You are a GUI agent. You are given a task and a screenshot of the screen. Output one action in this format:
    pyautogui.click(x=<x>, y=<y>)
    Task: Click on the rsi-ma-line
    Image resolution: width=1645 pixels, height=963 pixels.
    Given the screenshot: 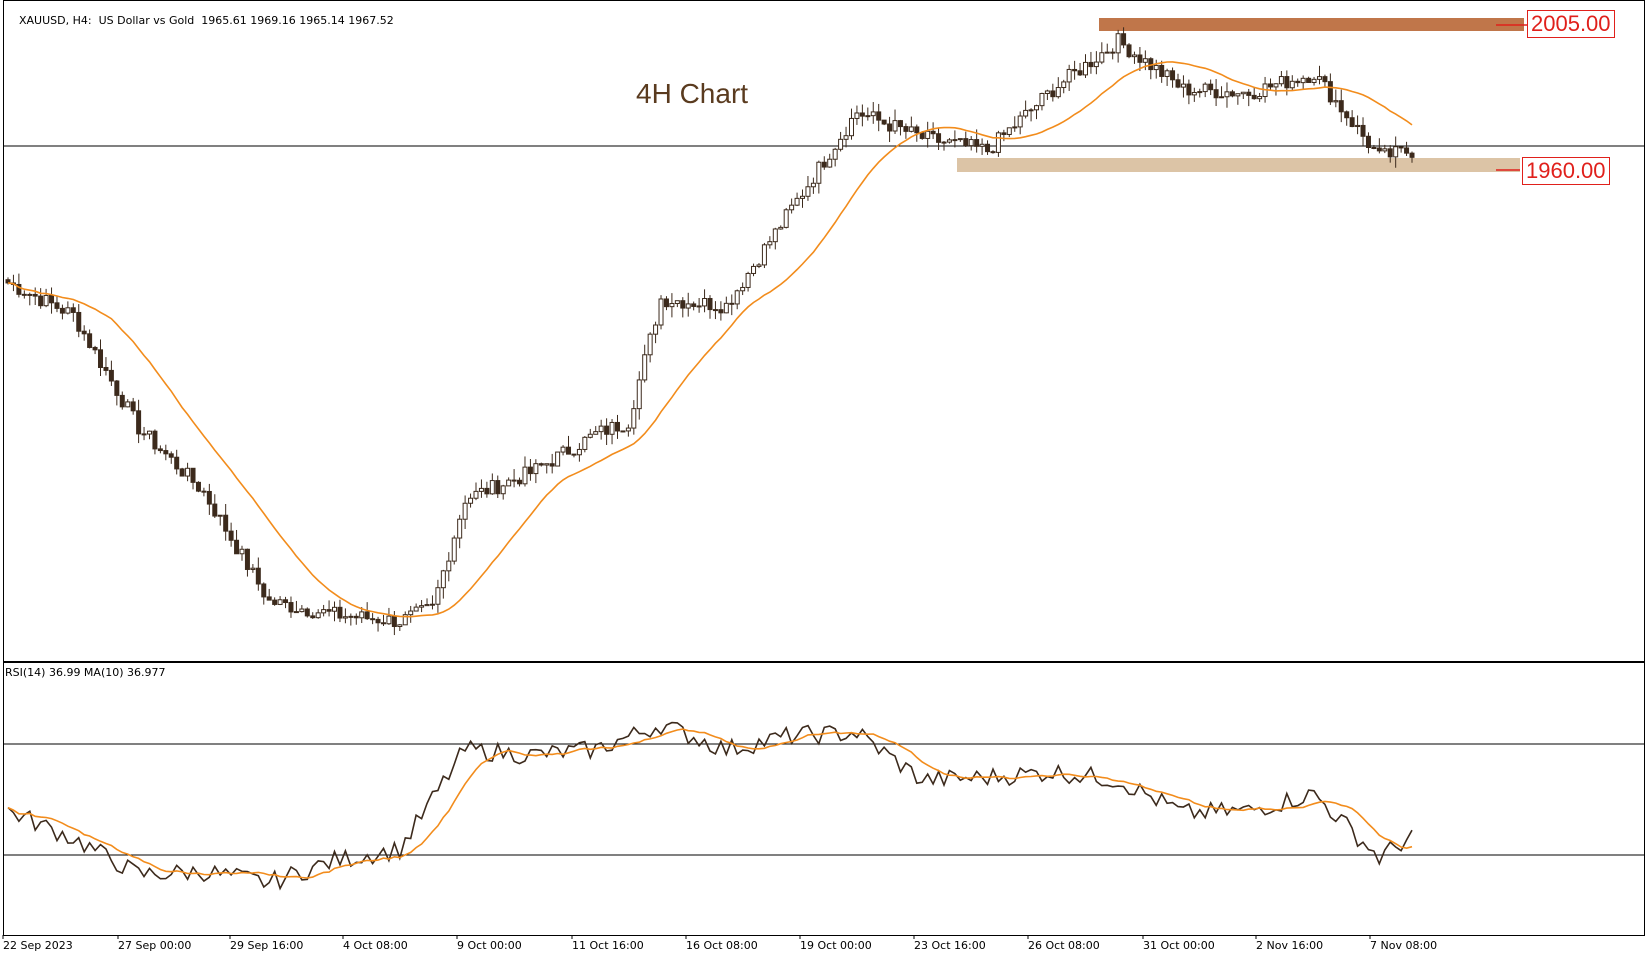 What is the action you would take?
    pyautogui.click(x=710, y=803)
    